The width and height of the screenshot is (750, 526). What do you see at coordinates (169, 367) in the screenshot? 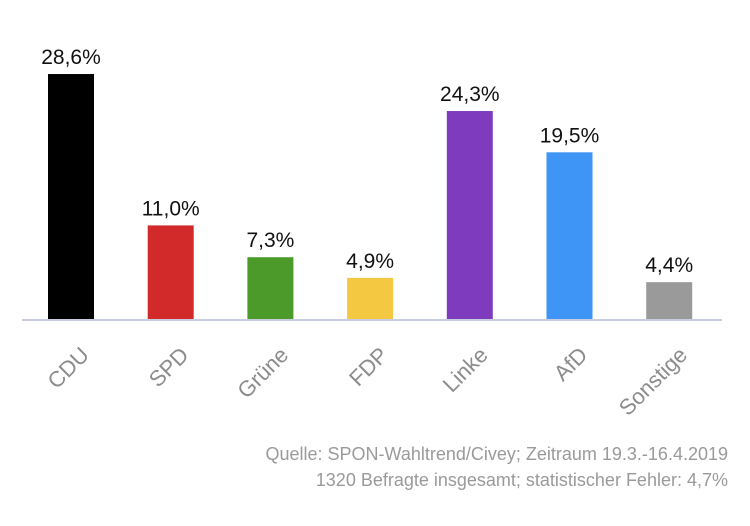
I see `category-label-spd: SPD` at bounding box center [169, 367].